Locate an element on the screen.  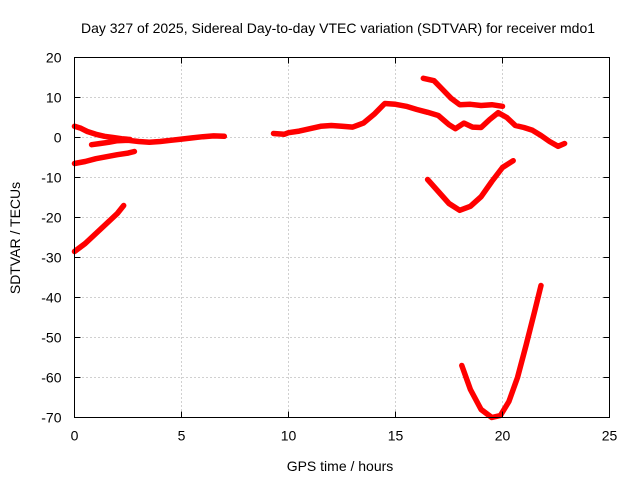
x-tick-label: 15 is located at coordinates (396, 436).